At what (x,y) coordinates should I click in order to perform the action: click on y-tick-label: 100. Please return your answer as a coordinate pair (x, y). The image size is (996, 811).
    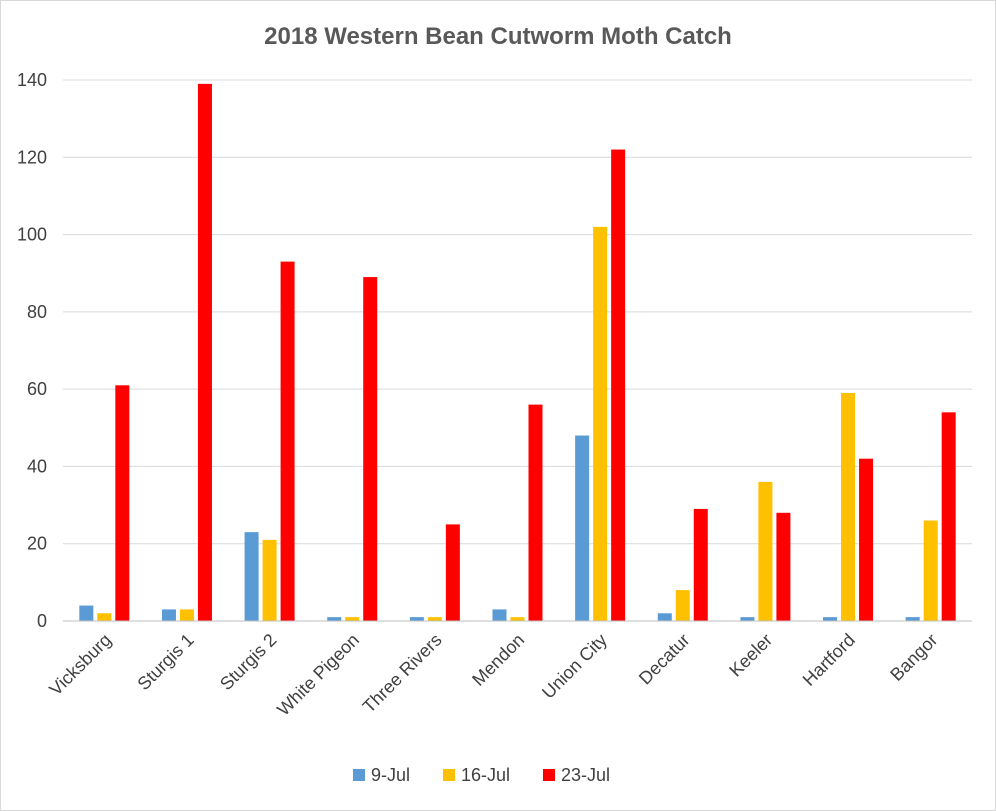
    Looking at the image, I should click on (32, 235).